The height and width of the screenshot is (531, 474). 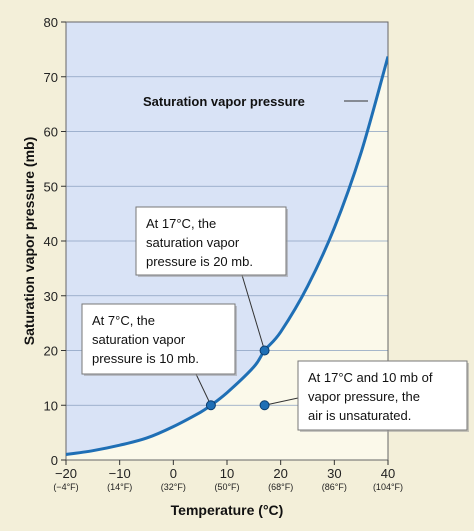 I want to click on data-points, so click(x=237, y=378).